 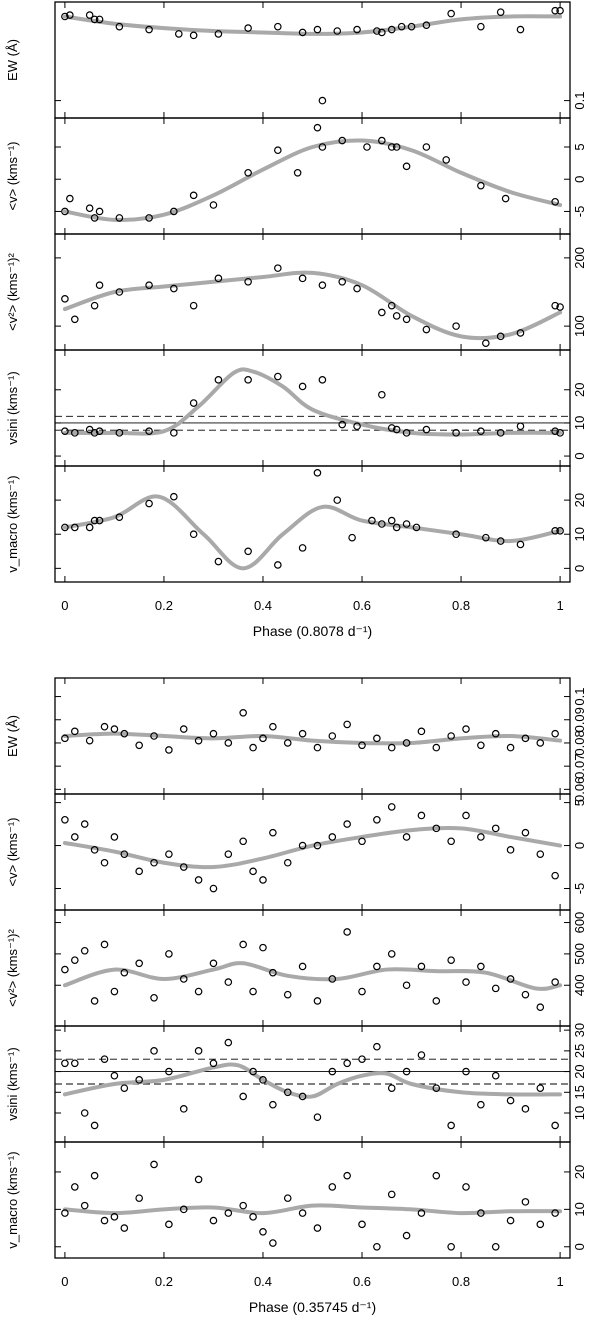 I want to click on x-tick-label: 0, so click(x=64, y=605).